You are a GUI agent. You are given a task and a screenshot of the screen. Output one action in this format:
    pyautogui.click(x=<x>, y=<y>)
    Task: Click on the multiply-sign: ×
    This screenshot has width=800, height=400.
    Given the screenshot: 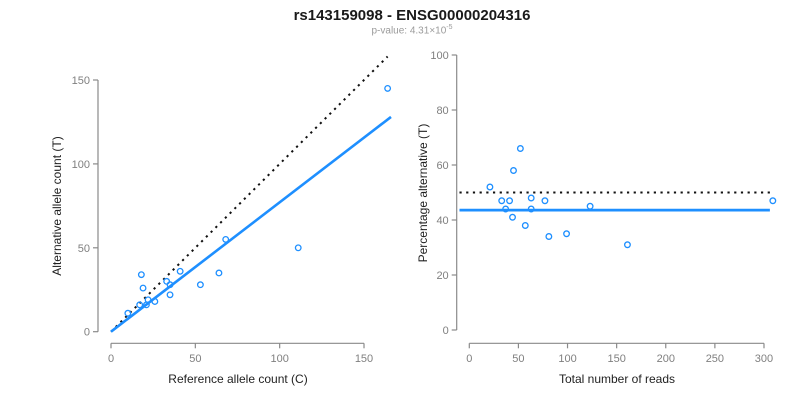 What is the action you would take?
    pyautogui.click(x=432, y=31)
    